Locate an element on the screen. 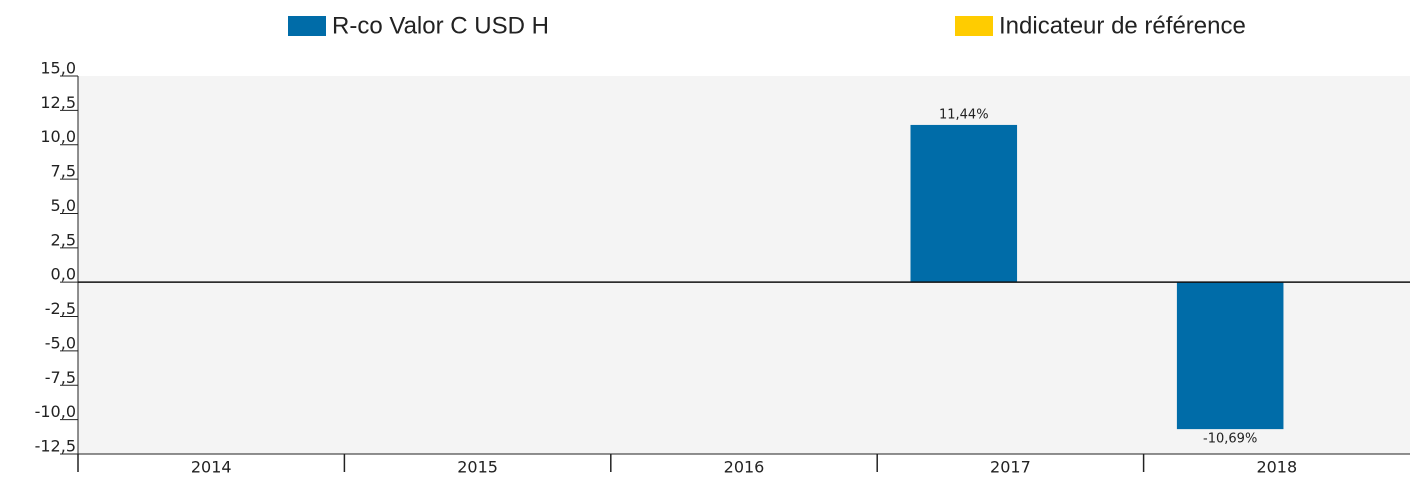 This screenshot has width=1410, height=477. y-tick-label: 2,5 is located at coordinates (63, 239).